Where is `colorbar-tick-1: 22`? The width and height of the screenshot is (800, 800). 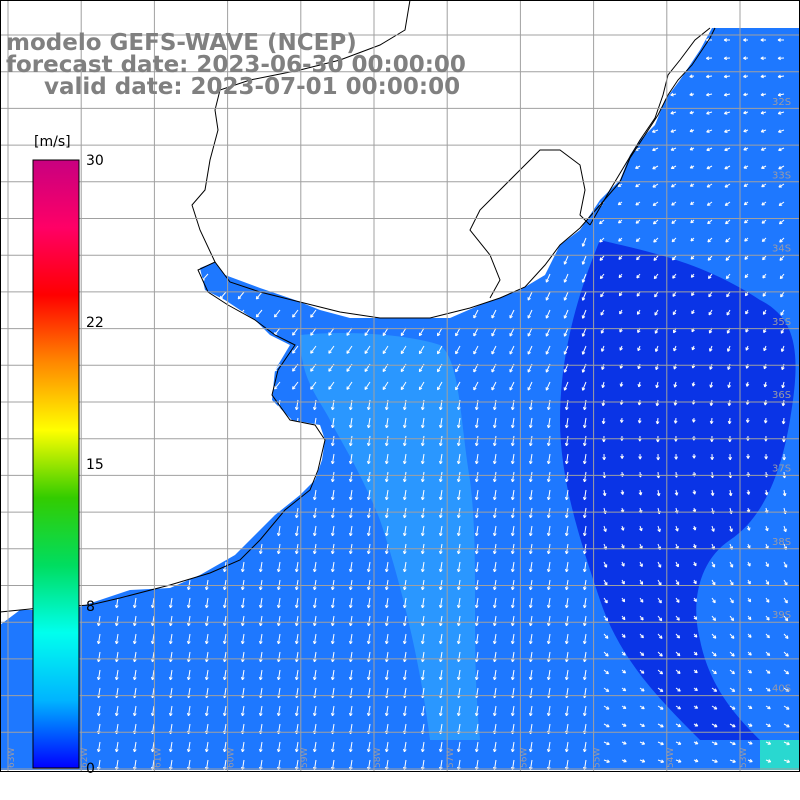 colorbar-tick-1: 22 is located at coordinates (95, 323).